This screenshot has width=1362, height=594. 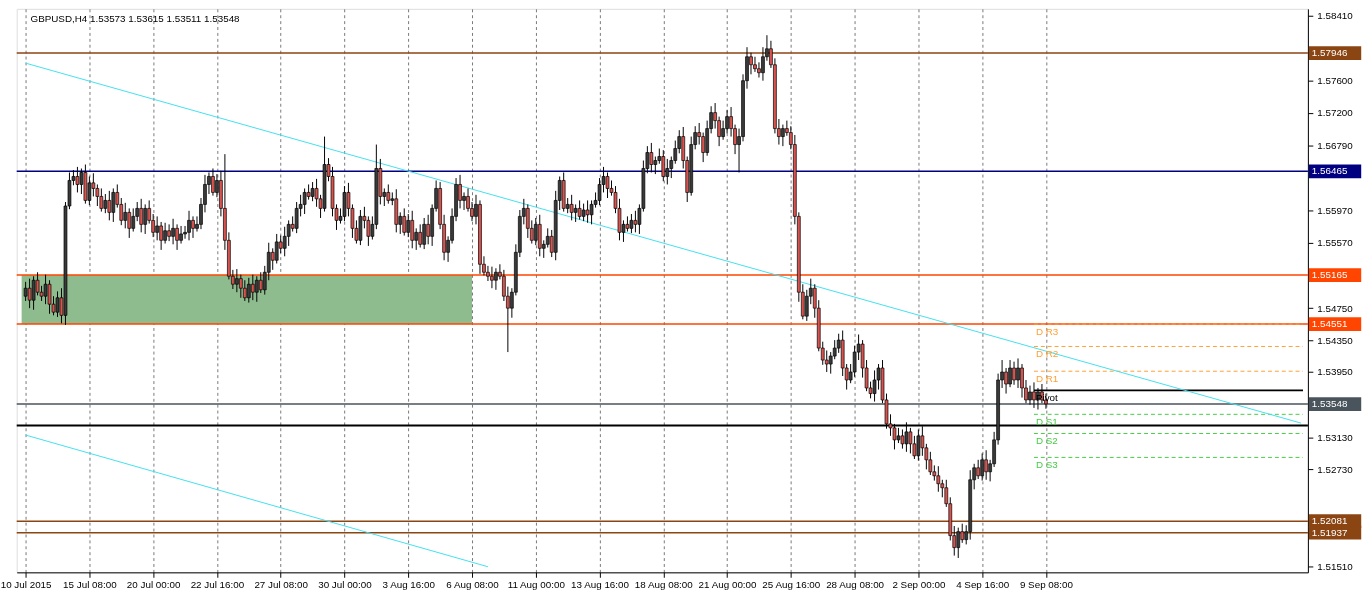 I want to click on y-tick-label: 1.55570, so click(x=1335, y=243).